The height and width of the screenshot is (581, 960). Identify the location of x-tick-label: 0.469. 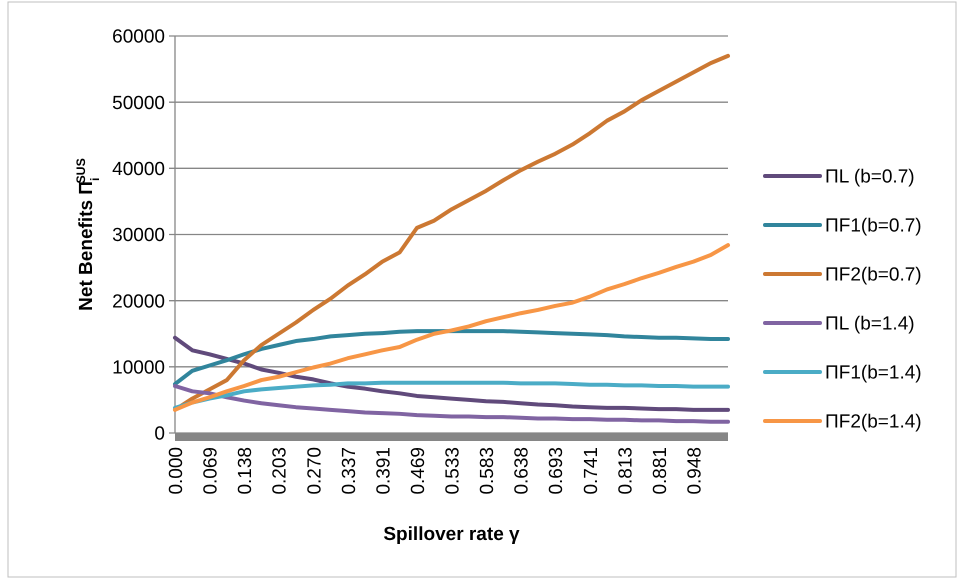
(418, 471).